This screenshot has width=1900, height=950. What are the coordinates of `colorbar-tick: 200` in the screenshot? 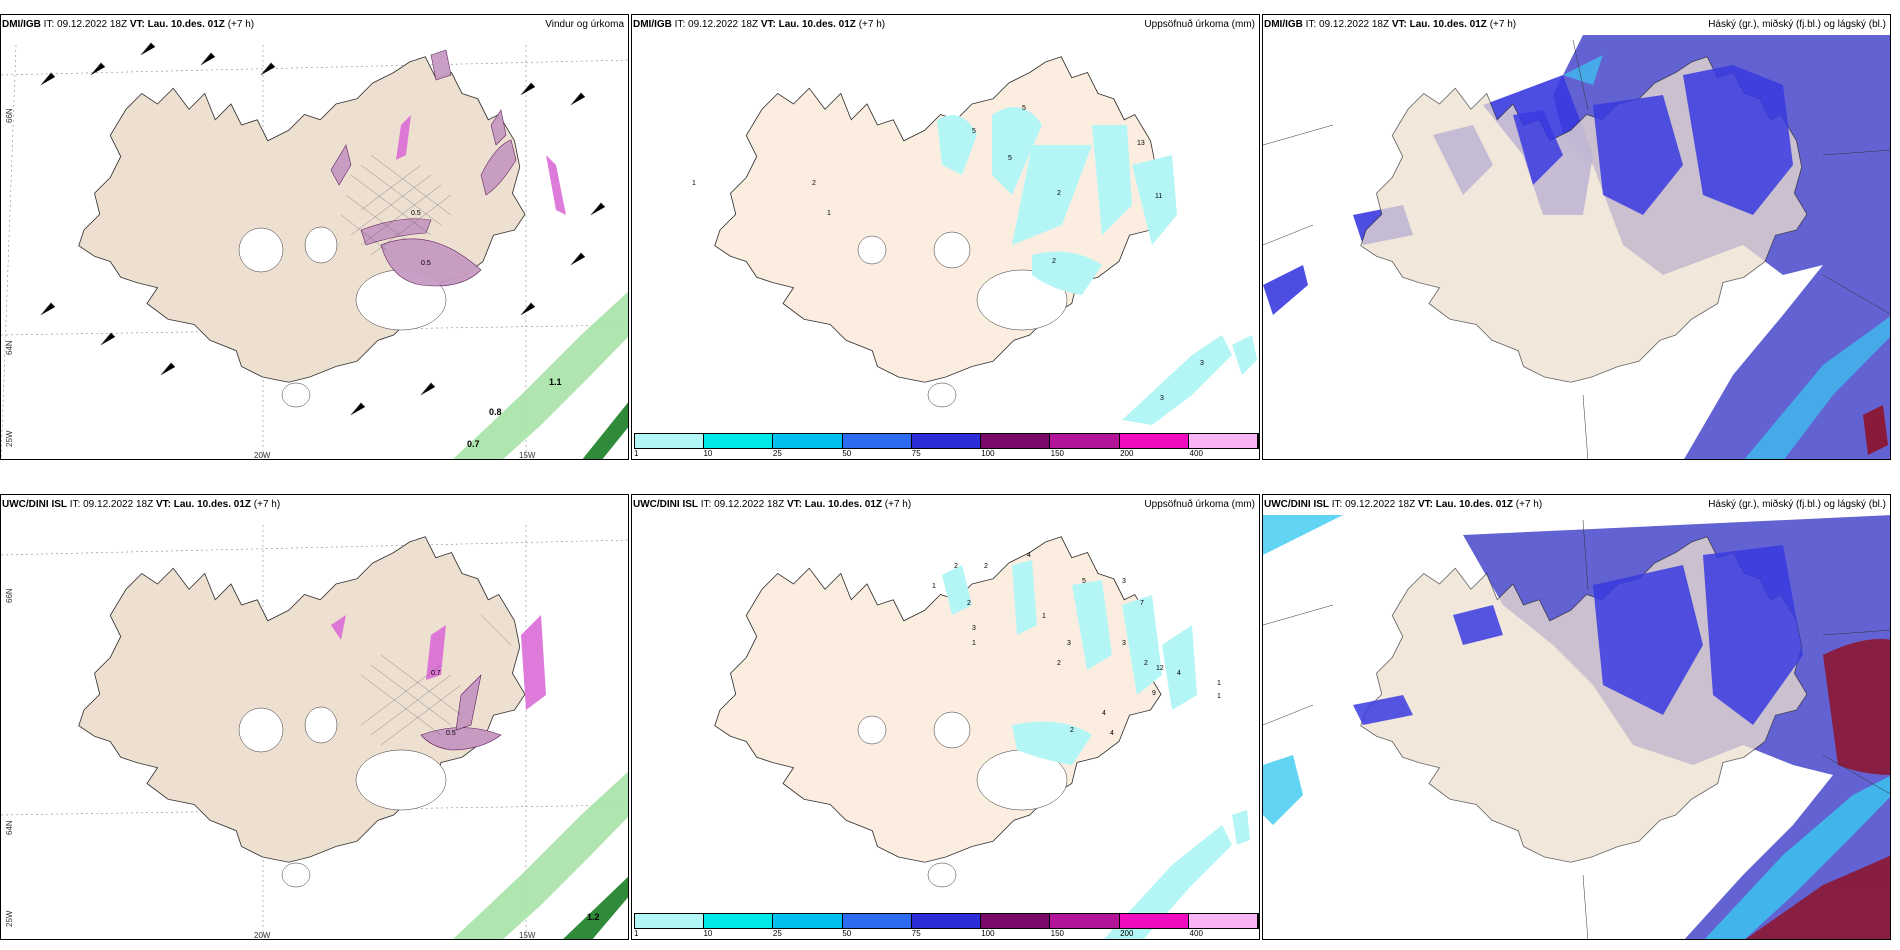 It's located at (1127, 453).